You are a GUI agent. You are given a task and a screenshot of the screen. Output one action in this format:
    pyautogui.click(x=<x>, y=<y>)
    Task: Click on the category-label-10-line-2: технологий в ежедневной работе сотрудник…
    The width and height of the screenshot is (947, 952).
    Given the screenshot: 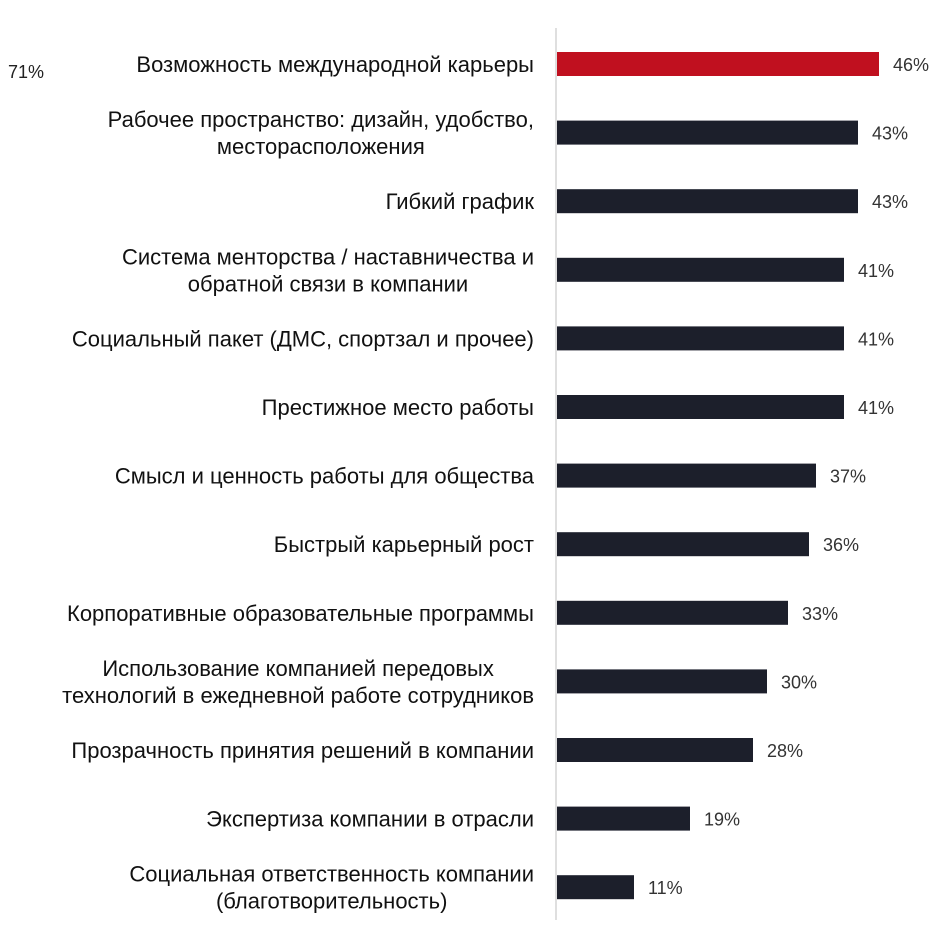 What is the action you would take?
    pyautogui.click(x=298, y=695)
    